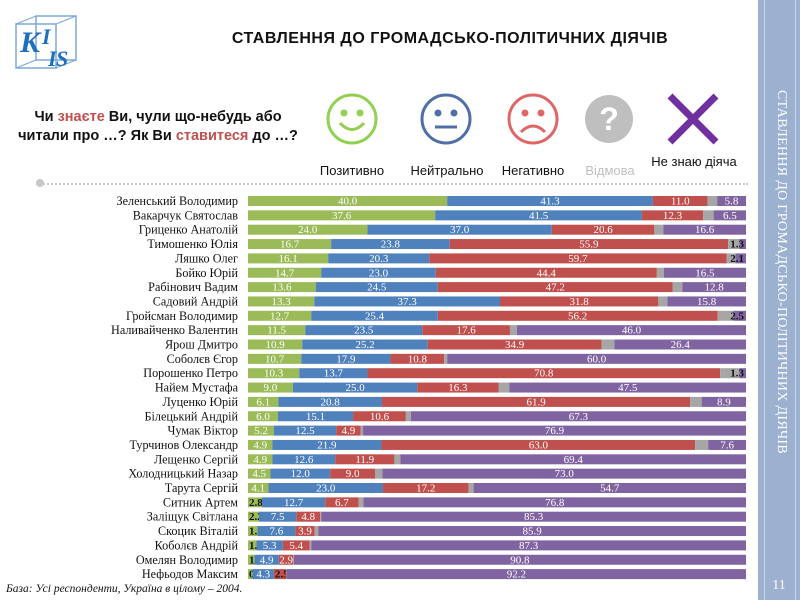 This screenshot has width=800, height=600. I want to click on value-label-positive: 9.0, so click(271, 388).